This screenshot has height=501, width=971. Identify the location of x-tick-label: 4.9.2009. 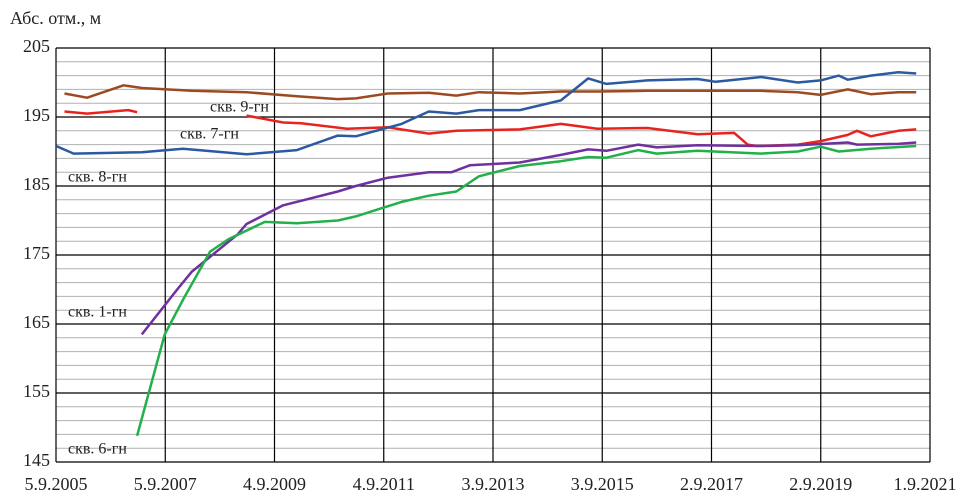
(274, 484).